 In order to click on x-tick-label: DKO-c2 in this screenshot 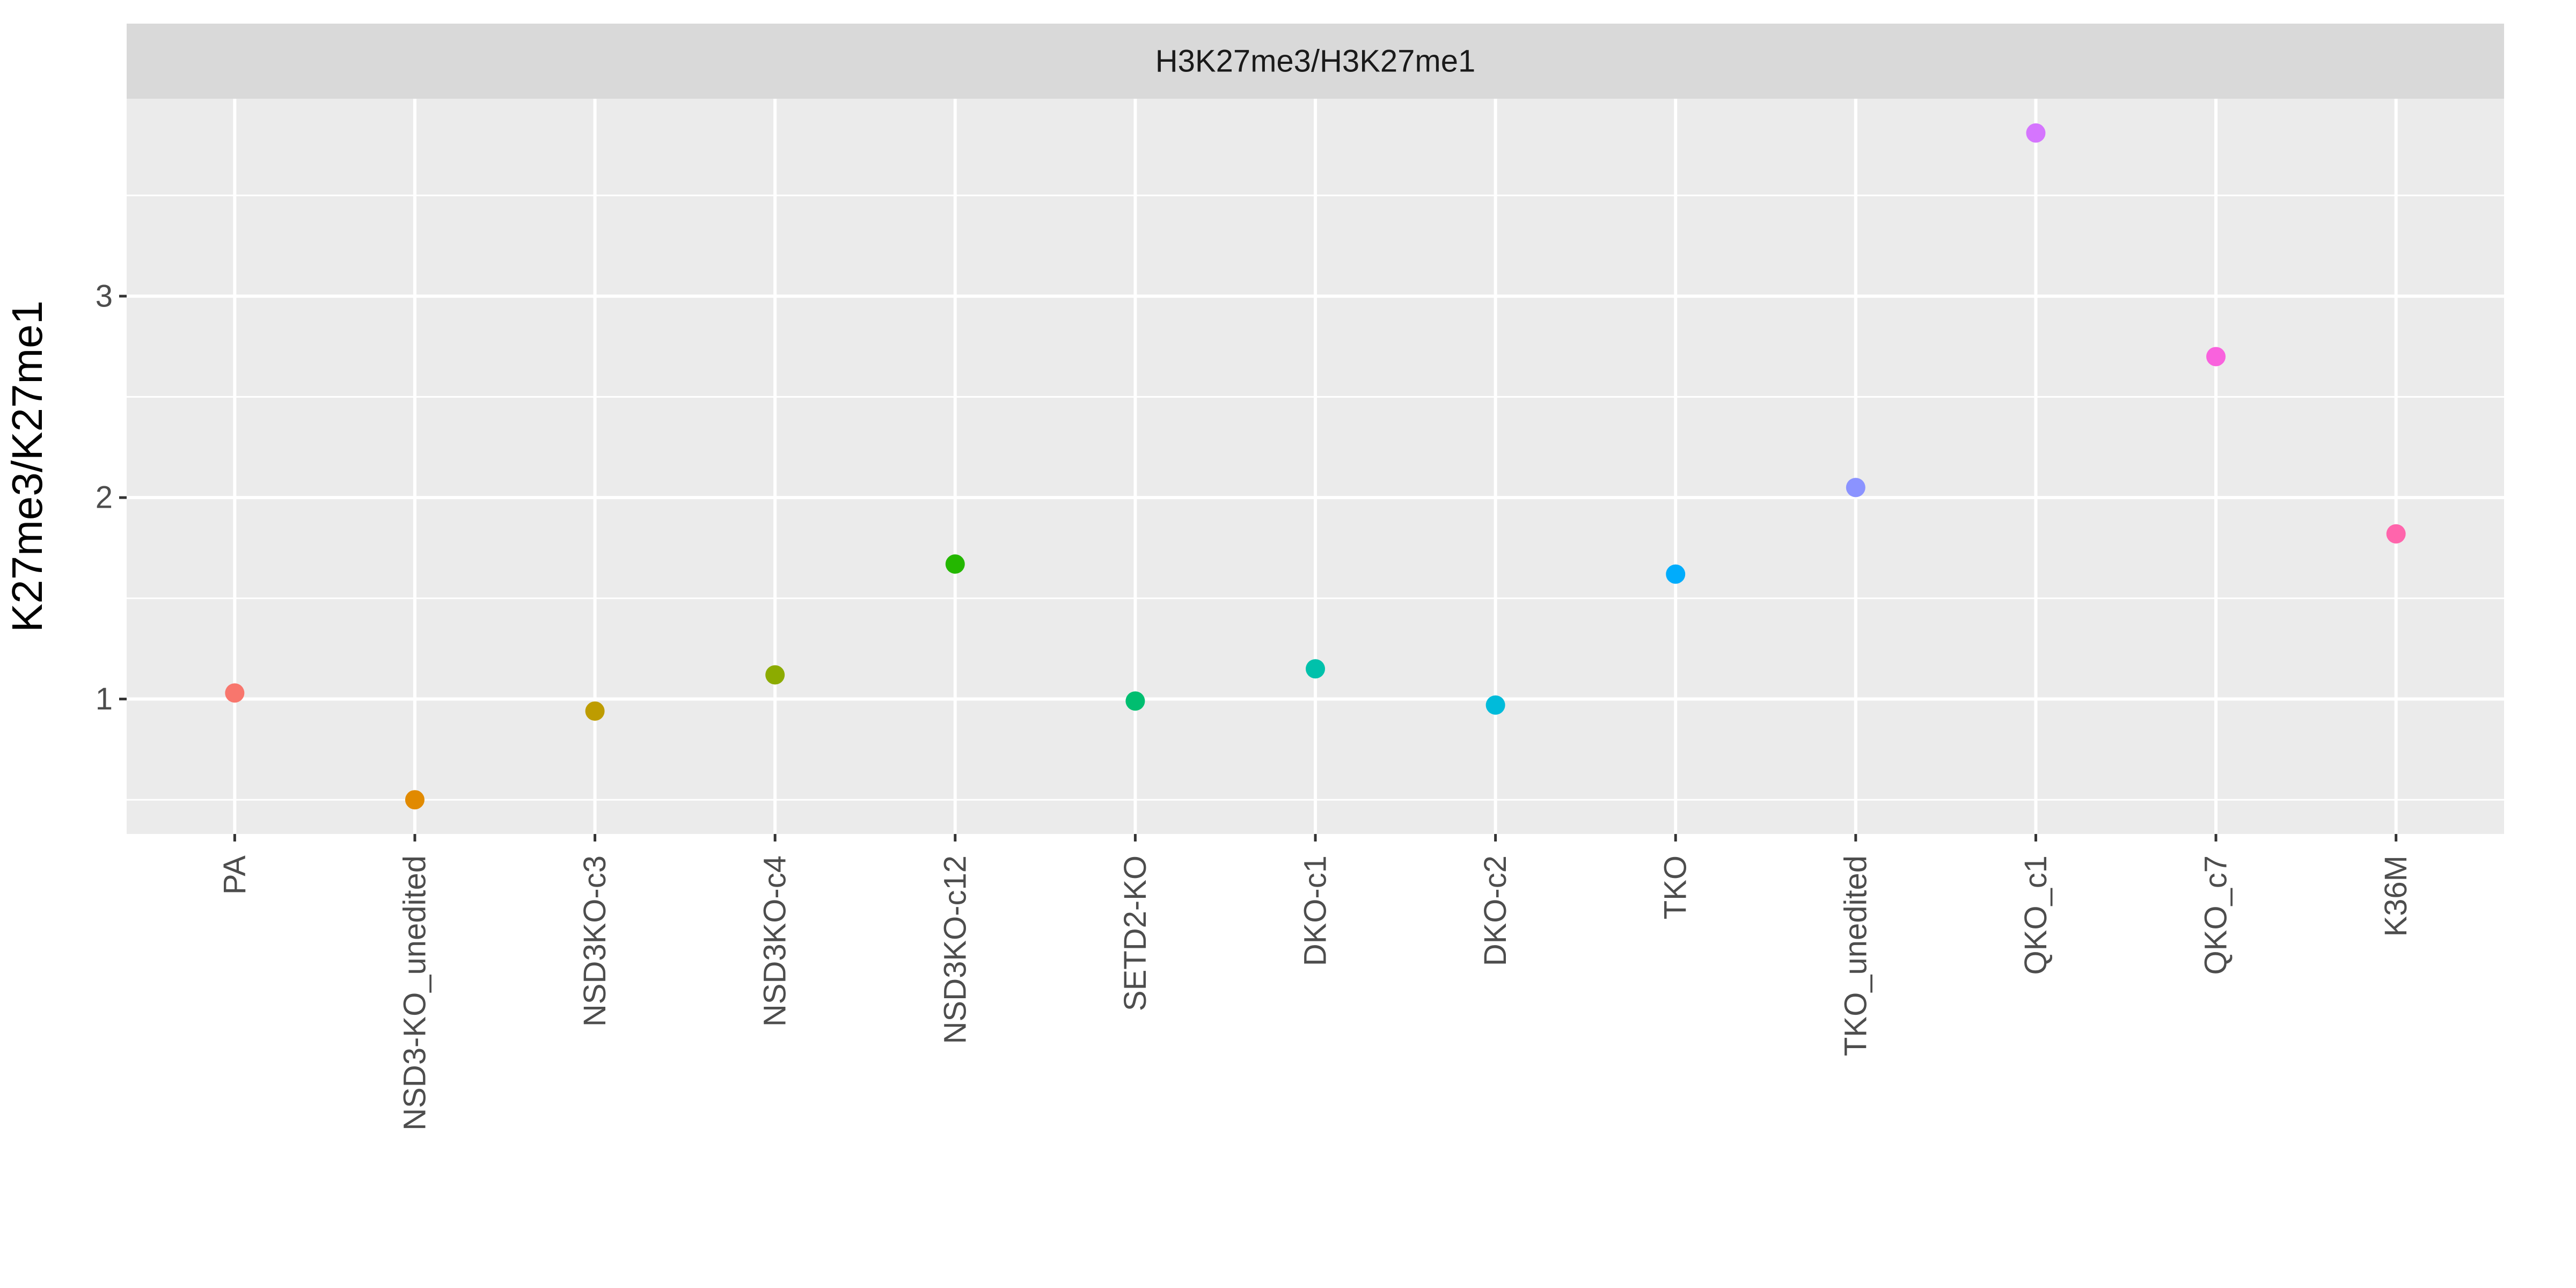, I will do `click(1495, 910)`.